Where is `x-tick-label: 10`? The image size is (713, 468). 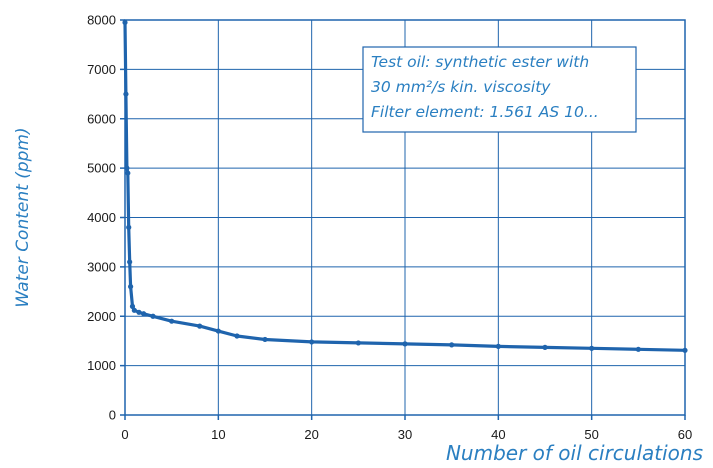 x-tick-label: 10 is located at coordinates (218, 434).